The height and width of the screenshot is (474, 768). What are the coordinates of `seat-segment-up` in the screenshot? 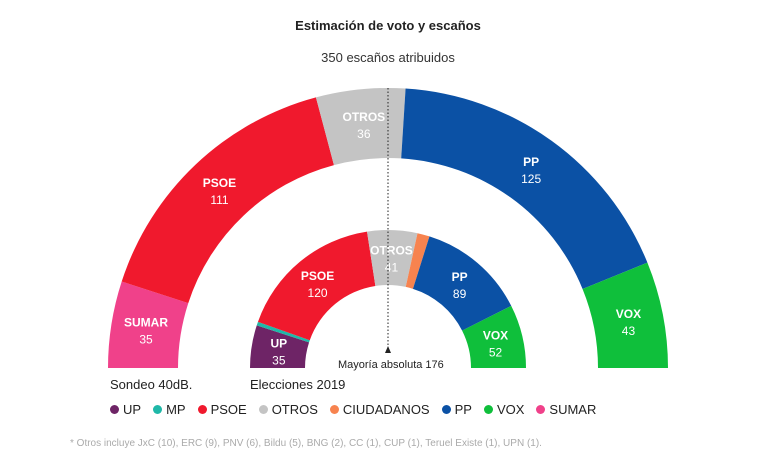 It's located at (280, 346).